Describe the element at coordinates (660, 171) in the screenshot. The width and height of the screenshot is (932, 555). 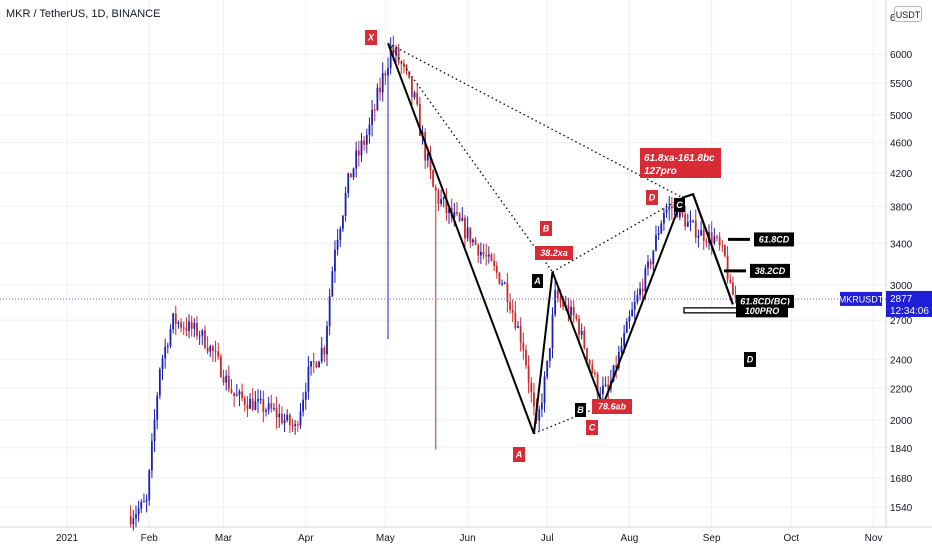
I see `ratio-label-127pro: 127pro` at that location.